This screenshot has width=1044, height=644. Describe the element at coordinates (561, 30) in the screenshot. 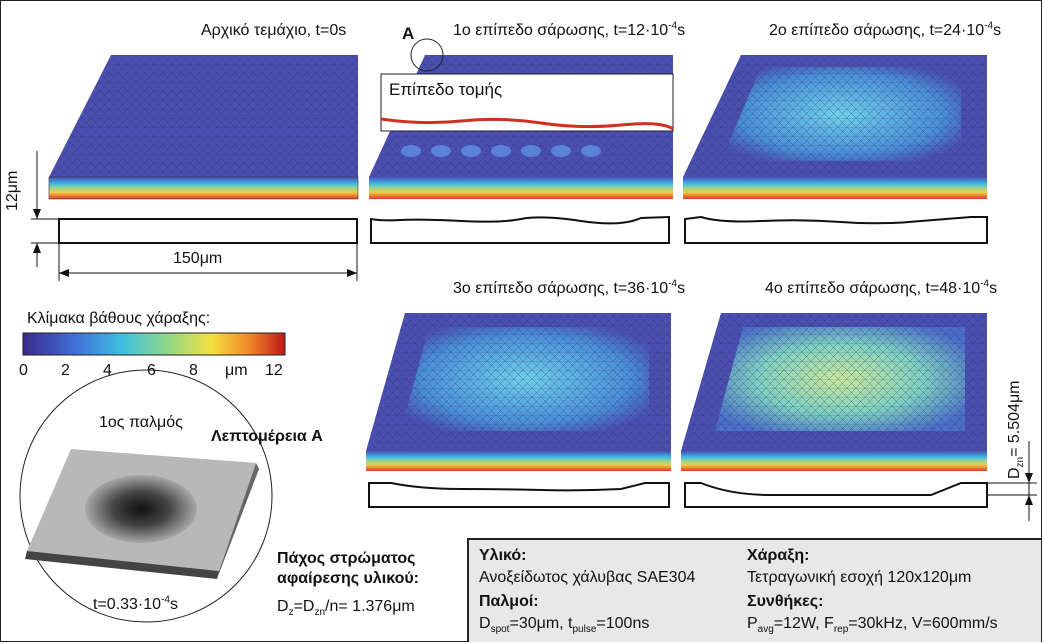

I see `panel-title-scan-1-text: 1ο επίπεδο σάρωσης, t=12·10` at that location.